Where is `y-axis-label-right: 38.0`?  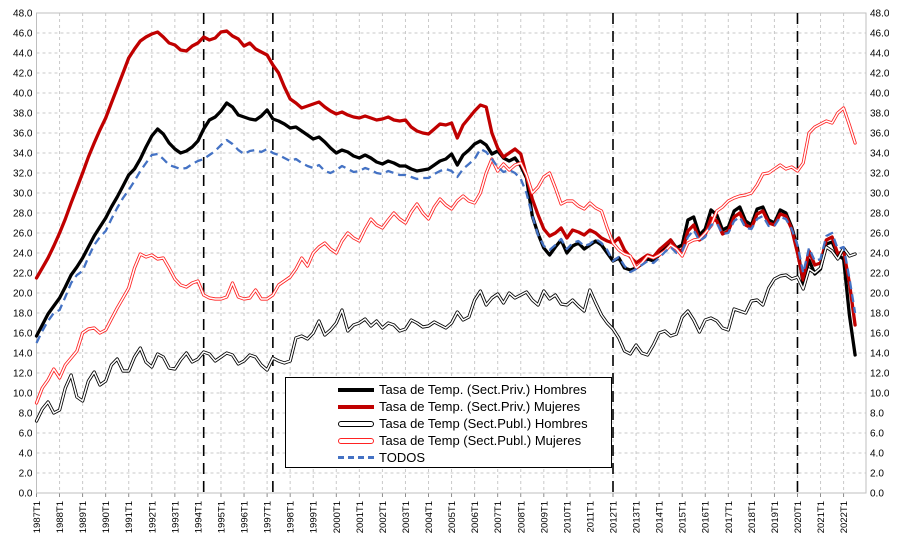 y-axis-label-right: 38.0 is located at coordinates (880, 114).